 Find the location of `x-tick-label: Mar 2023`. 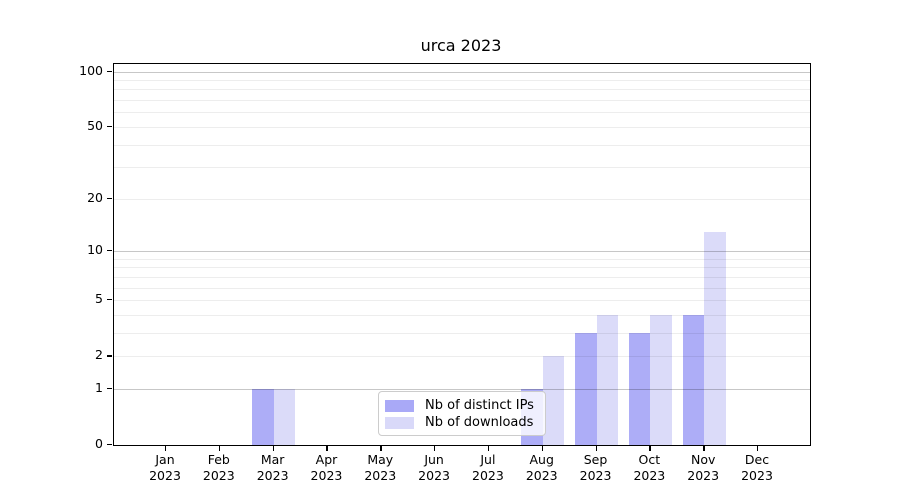

x-tick-label: Mar 2023 is located at coordinates (273, 468).